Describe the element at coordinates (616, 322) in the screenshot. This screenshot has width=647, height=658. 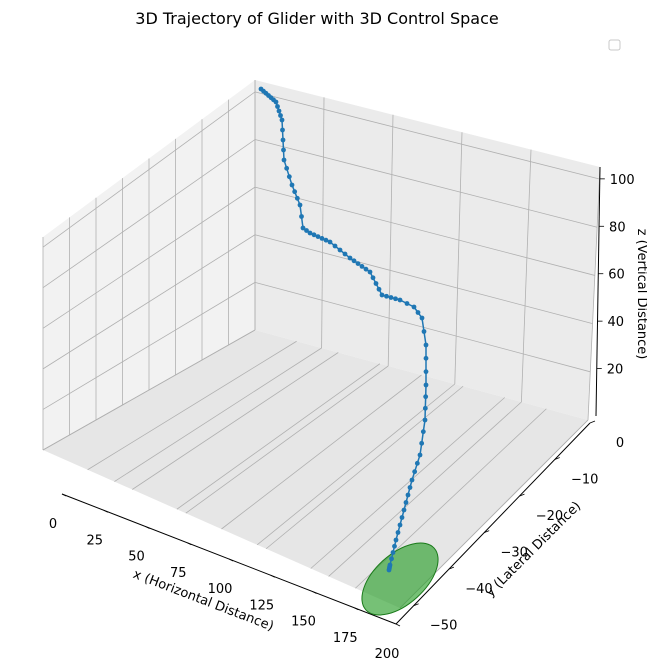
I see `z-tick-label: 40` at that location.